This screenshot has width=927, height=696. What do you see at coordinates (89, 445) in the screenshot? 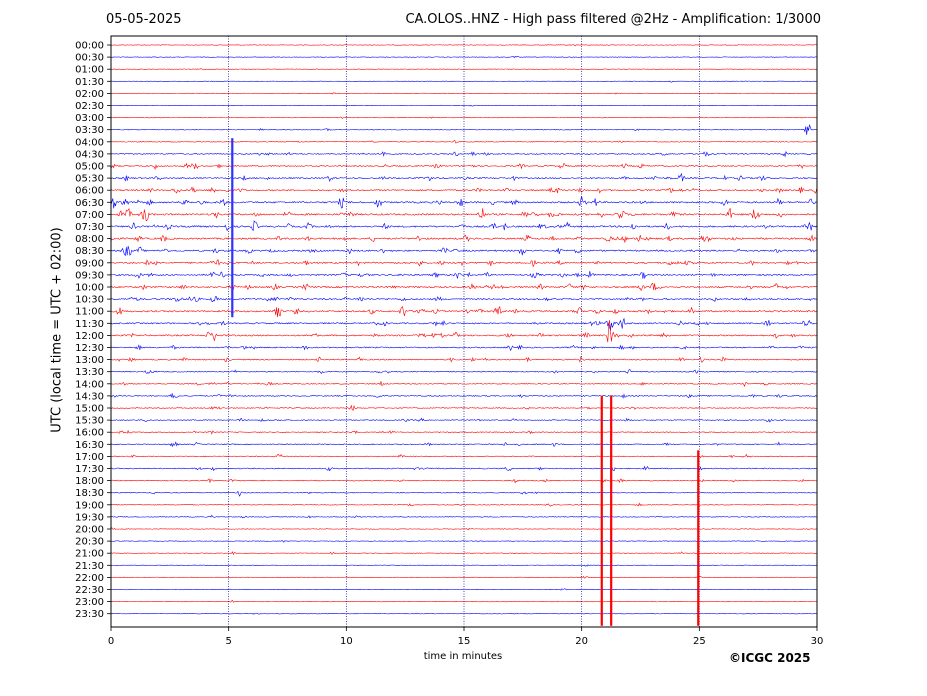
I see `y-tick-label: 16:30` at bounding box center [89, 445].